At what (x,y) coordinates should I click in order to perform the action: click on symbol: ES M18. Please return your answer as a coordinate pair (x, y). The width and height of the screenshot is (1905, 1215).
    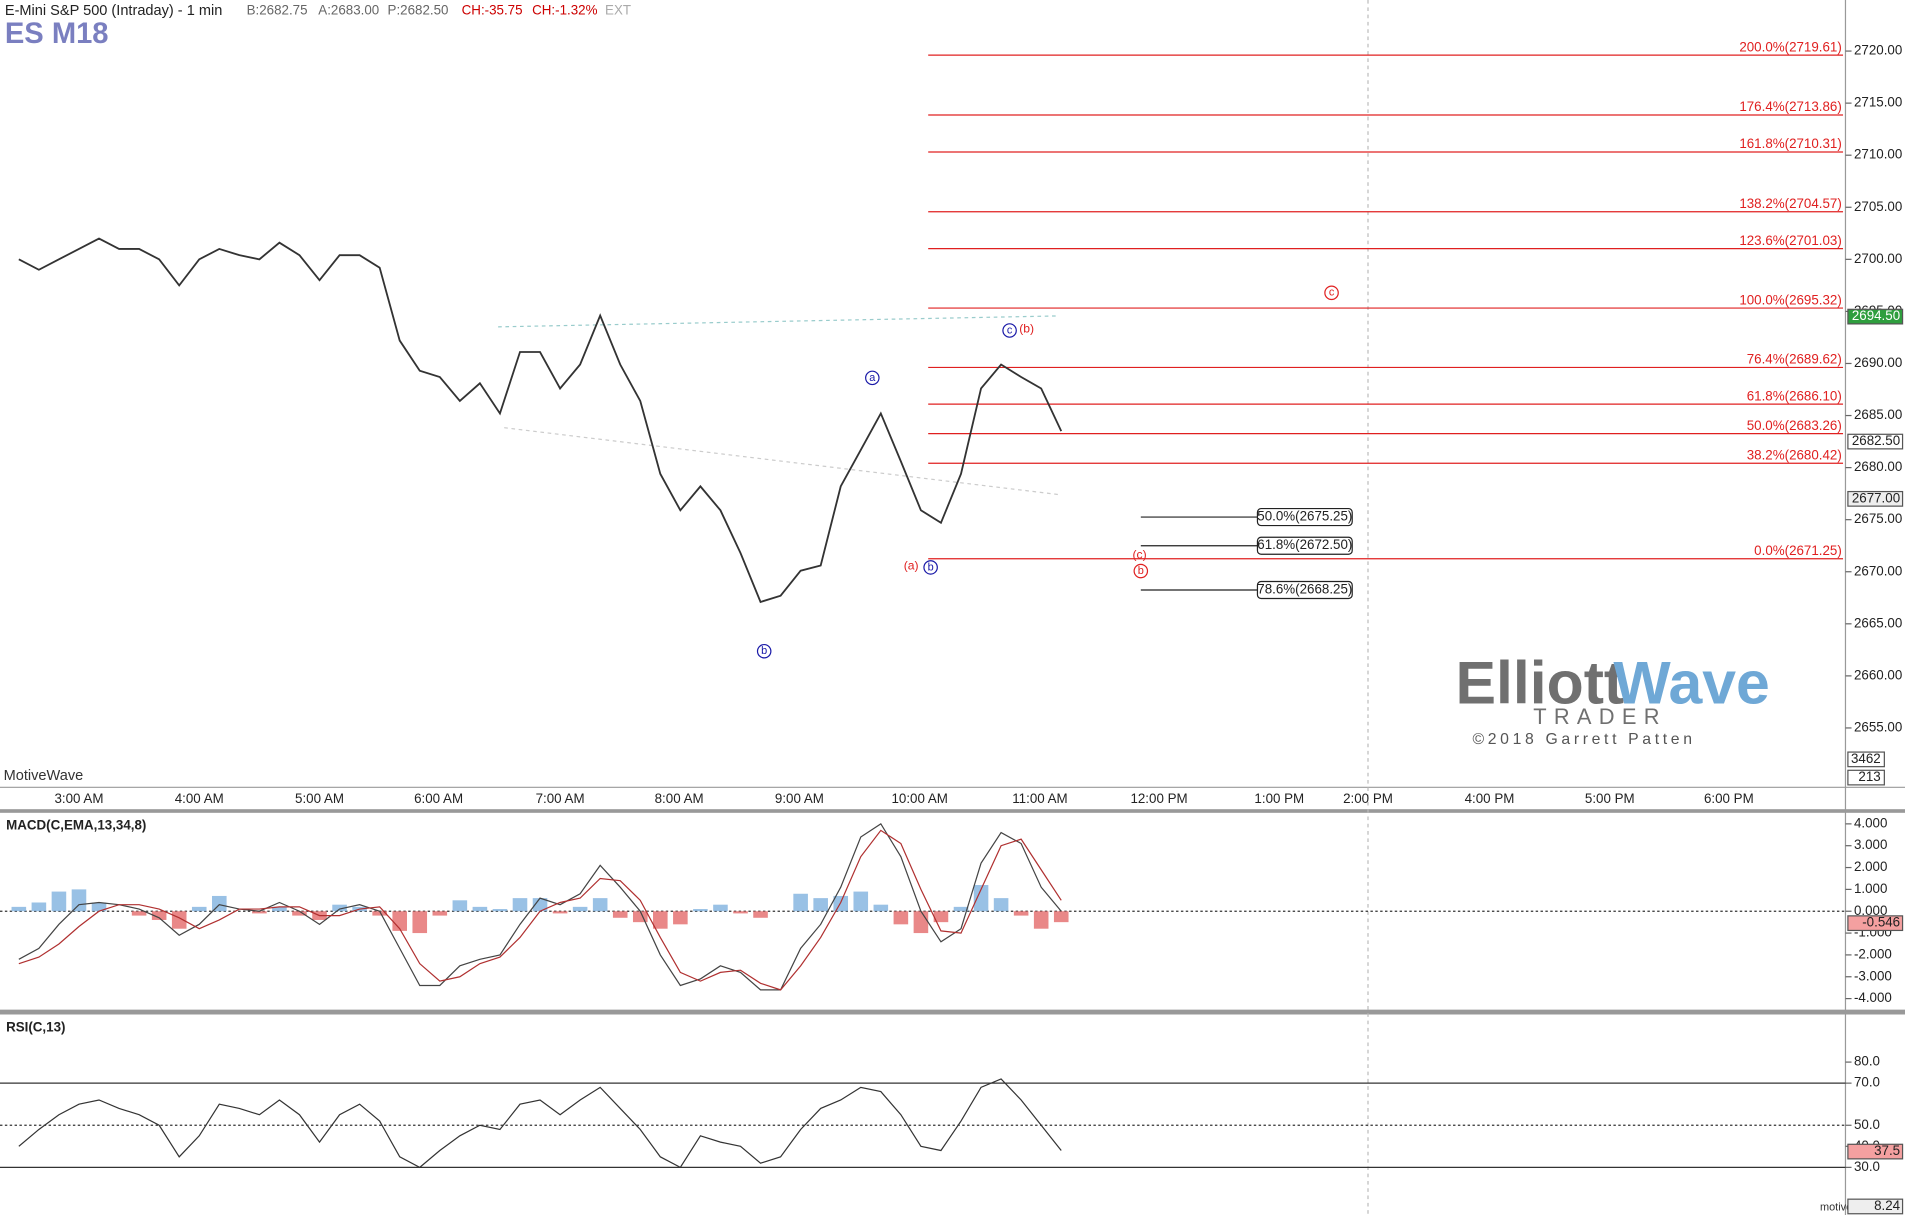
    Looking at the image, I should click on (57, 34).